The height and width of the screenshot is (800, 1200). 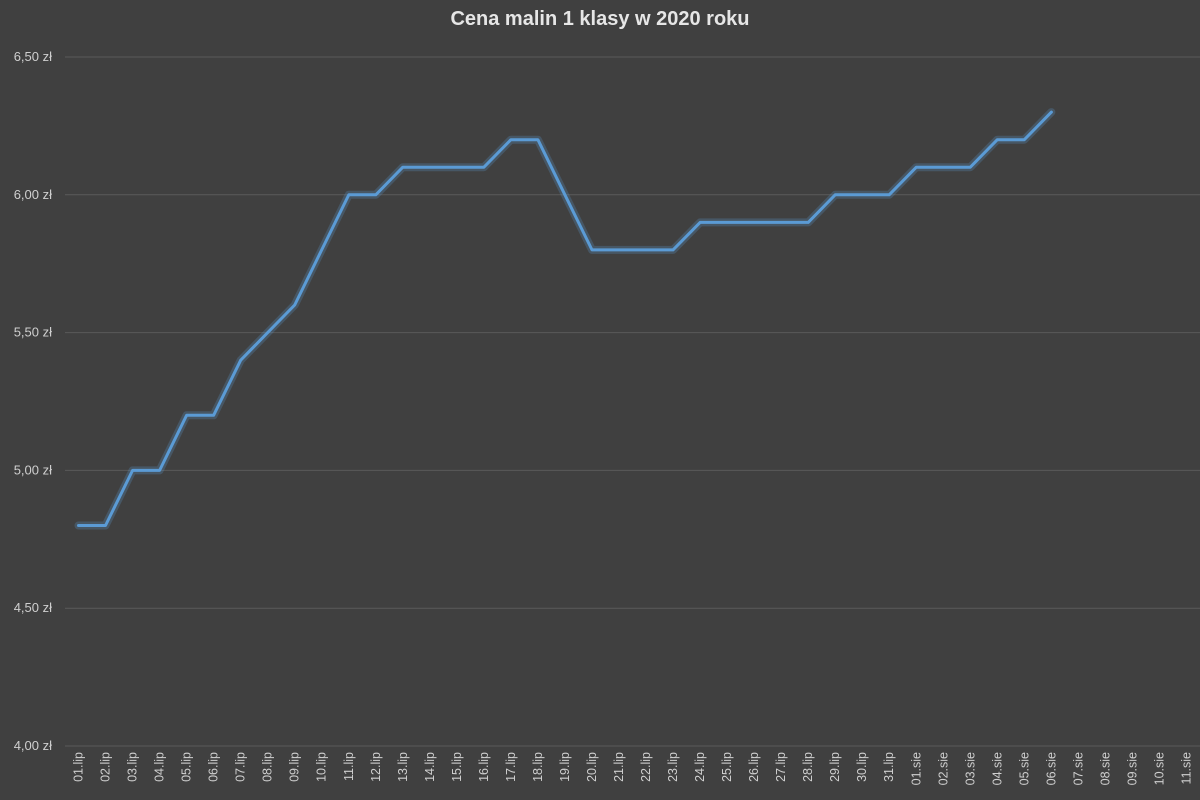 What do you see at coordinates (538, 767) in the screenshot?
I see `x-tick-label: 18.lip` at bounding box center [538, 767].